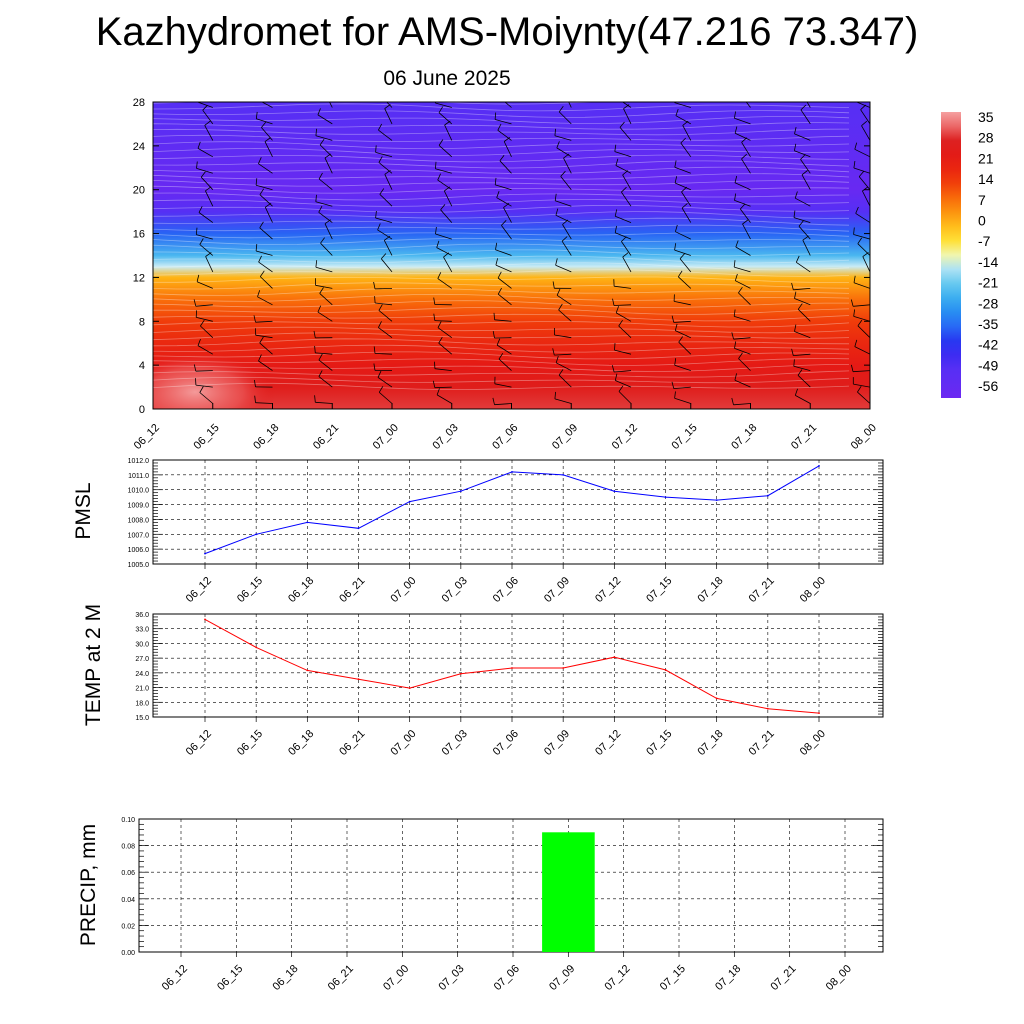  Describe the element at coordinates (142, 689) in the screenshot. I see `y-tick-label: 21.0` at that location.